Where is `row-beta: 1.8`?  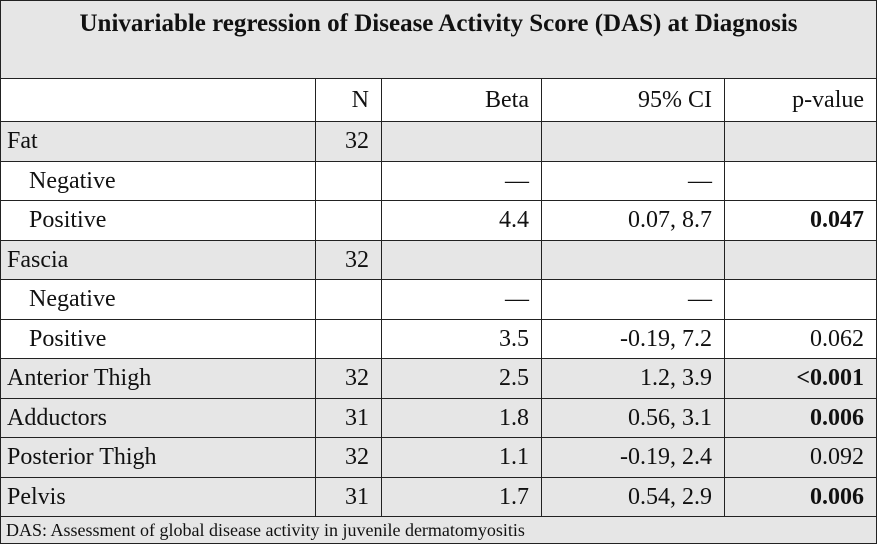
row-beta: 1.8 is located at coordinates (461, 417).